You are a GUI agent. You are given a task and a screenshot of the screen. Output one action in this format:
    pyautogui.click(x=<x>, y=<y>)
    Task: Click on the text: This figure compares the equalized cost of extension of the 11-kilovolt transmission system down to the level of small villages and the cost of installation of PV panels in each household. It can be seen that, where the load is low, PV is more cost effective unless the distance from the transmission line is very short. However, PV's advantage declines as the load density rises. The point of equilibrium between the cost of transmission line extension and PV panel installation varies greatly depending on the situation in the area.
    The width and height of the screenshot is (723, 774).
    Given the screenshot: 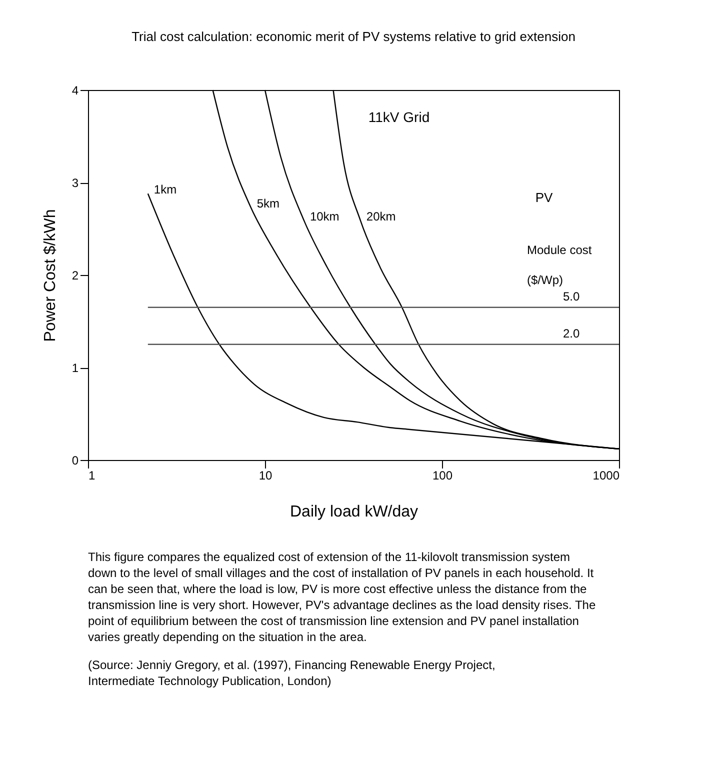 What is the action you would take?
    pyautogui.click(x=342, y=597)
    